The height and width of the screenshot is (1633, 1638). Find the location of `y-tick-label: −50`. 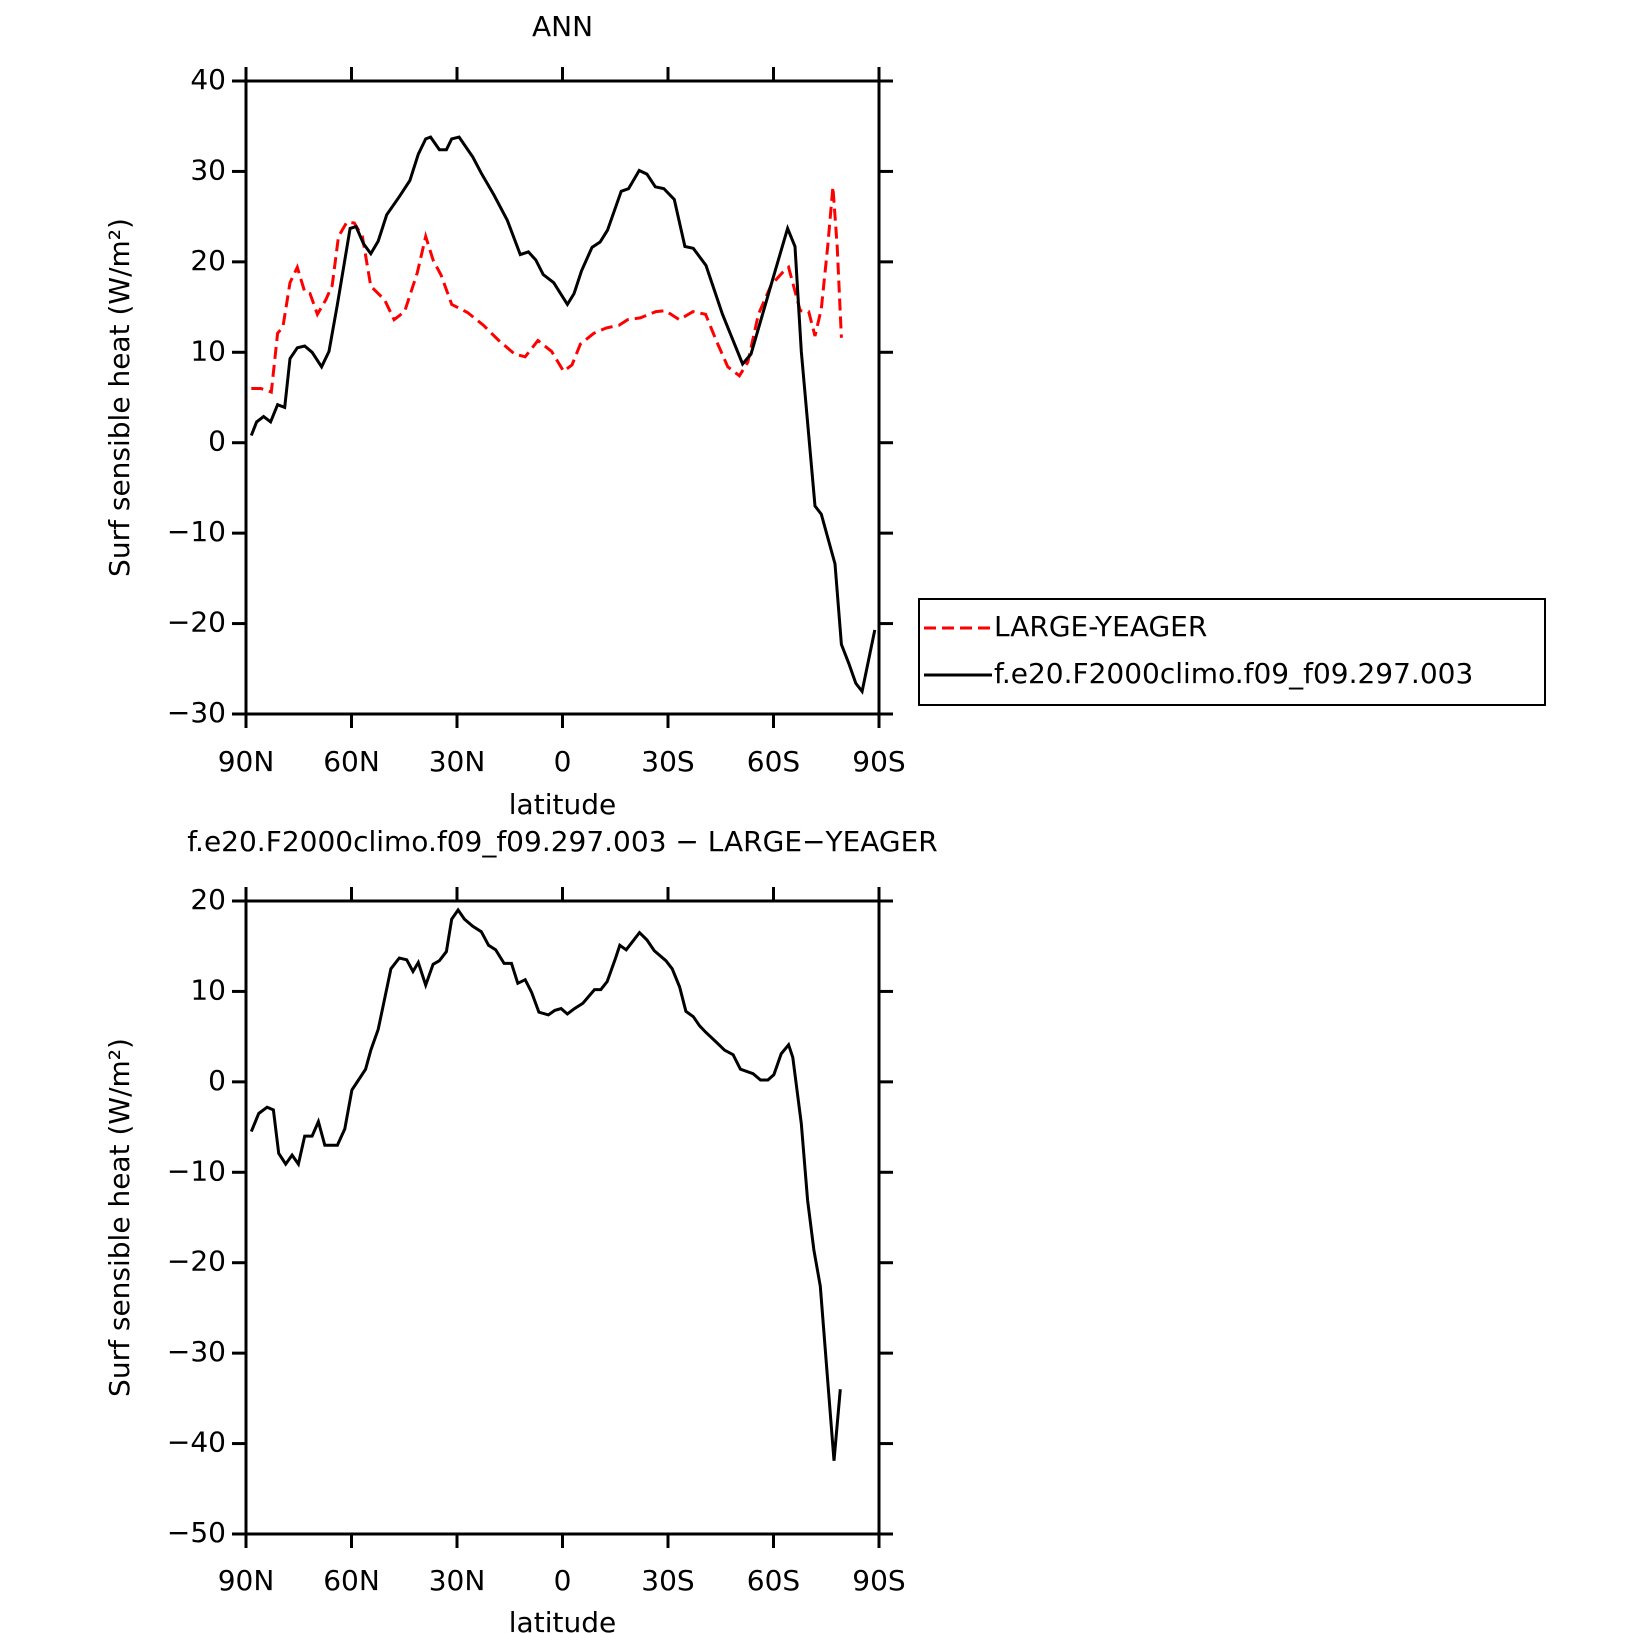

y-tick-label: −50 is located at coordinates (196, 1532).